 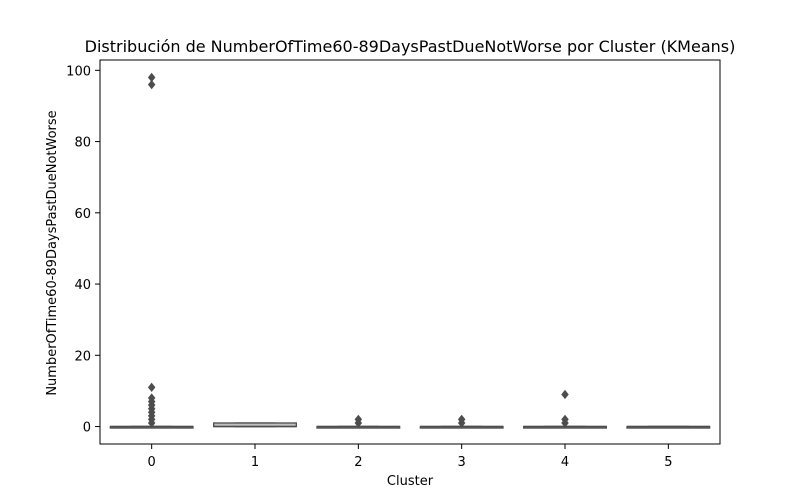 I want to click on x-tick-label: 0, so click(x=152, y=462).